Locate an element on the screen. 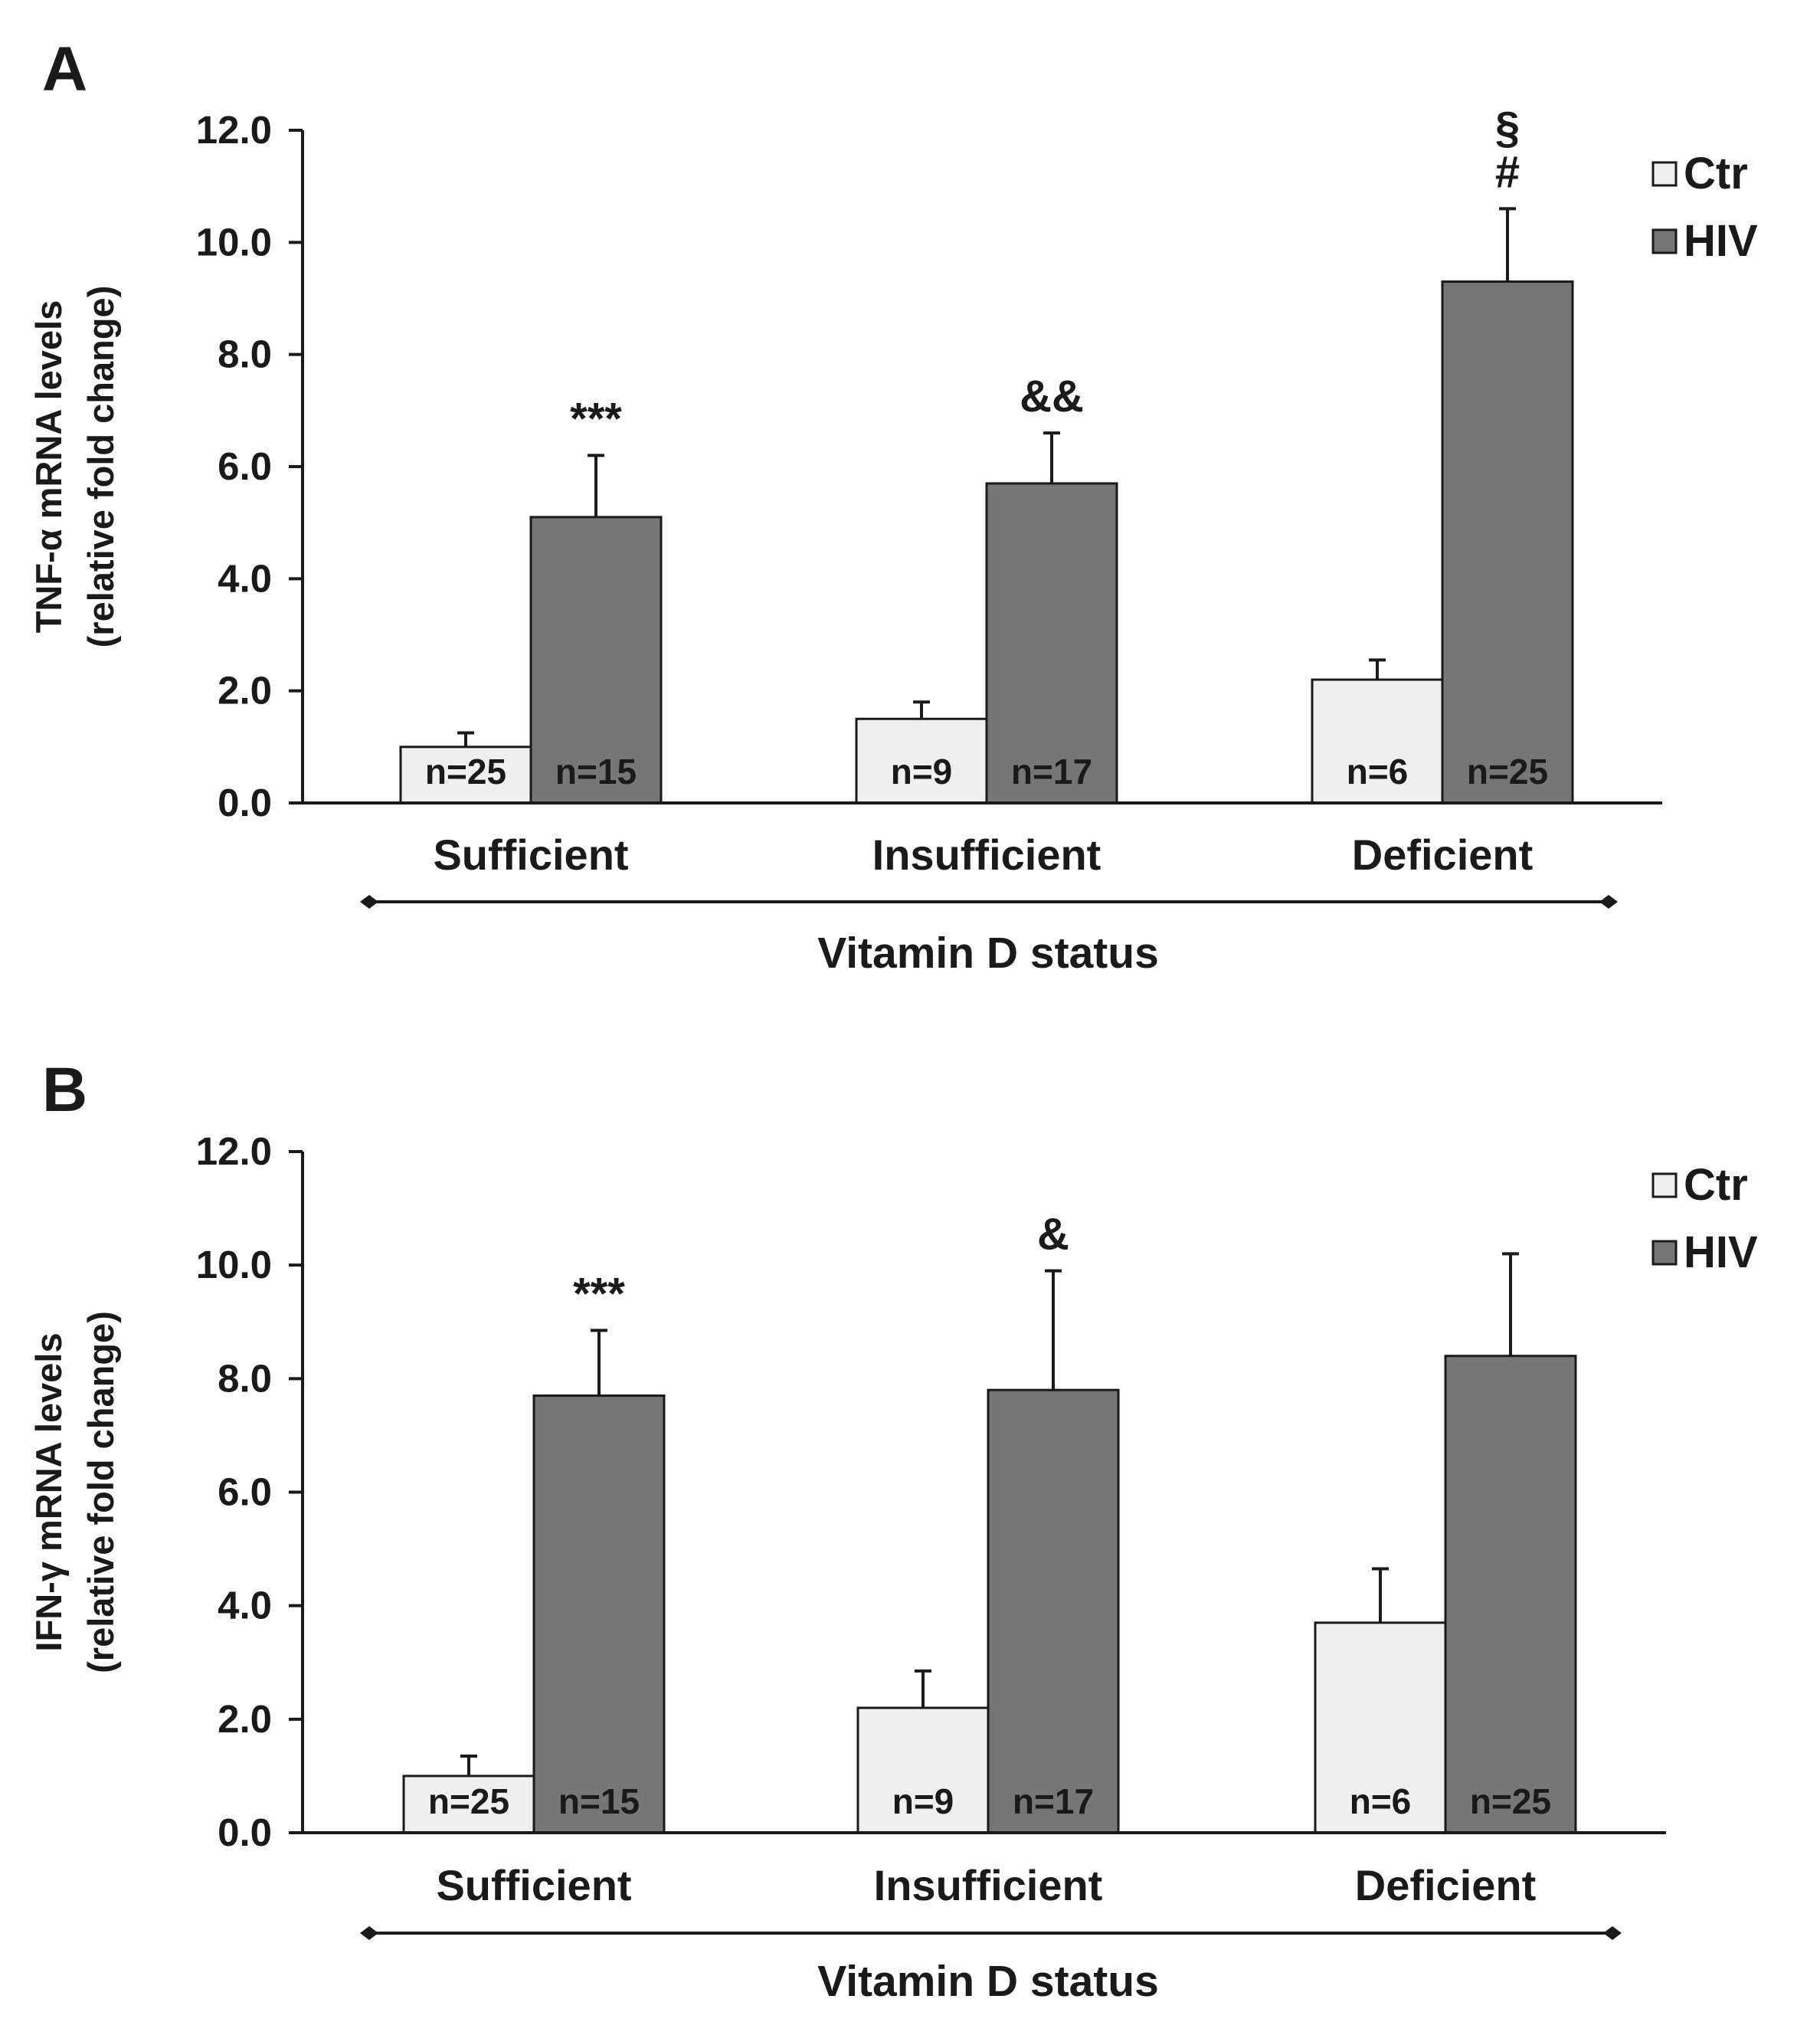  bar-ctr-sufficient is located at coordinates (468, 1804).